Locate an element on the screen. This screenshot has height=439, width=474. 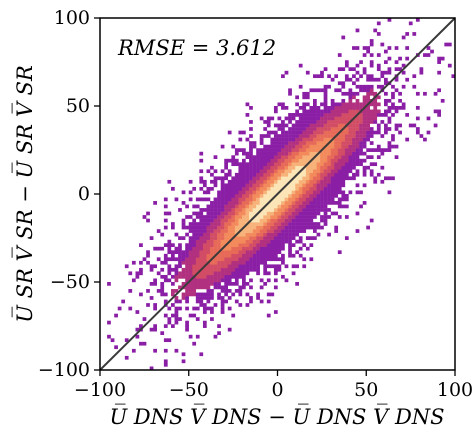
y-tick-label: 0 is located at coordinates (84, 194).